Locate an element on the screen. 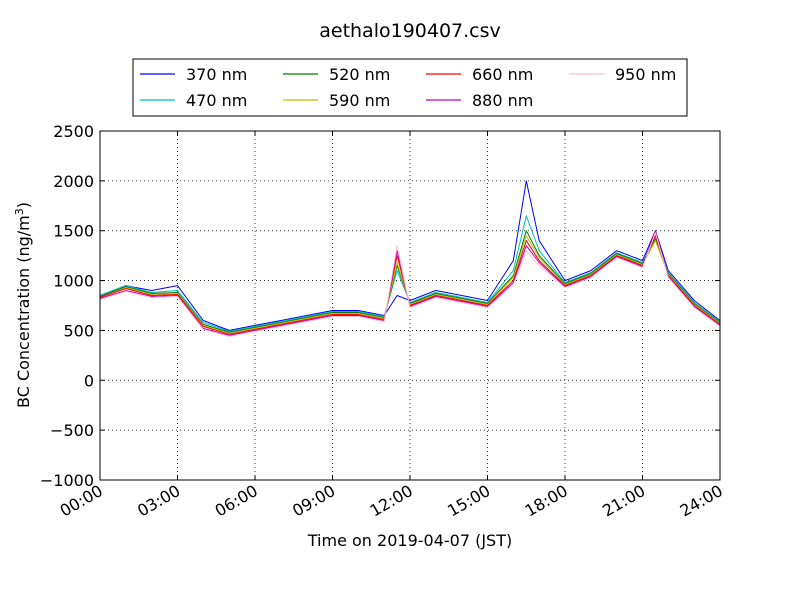 This screenshot has height=600, width=800. x-tick-label: 03:00 is located at coordinates (158, 501).